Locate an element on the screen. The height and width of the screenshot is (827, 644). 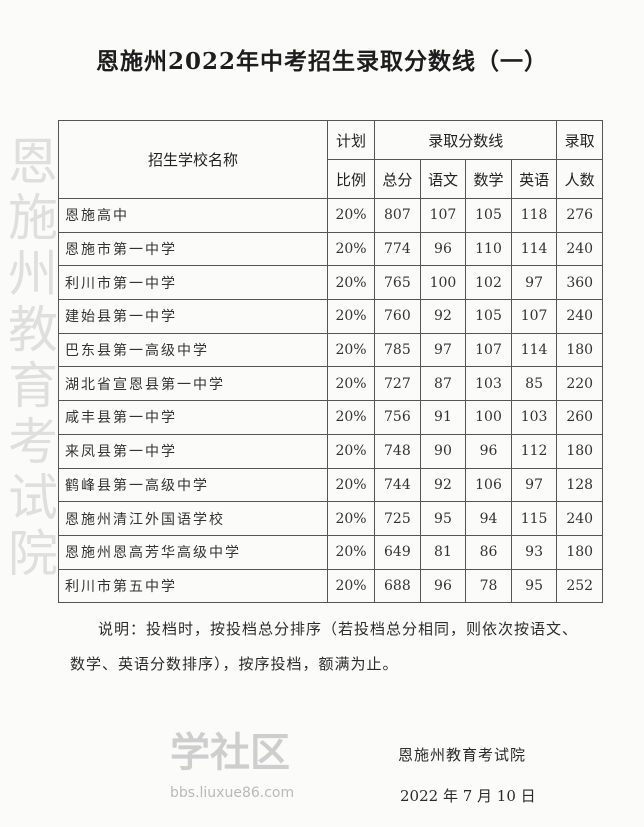
chinese-score: 92 is located at coordinates (443, 485).